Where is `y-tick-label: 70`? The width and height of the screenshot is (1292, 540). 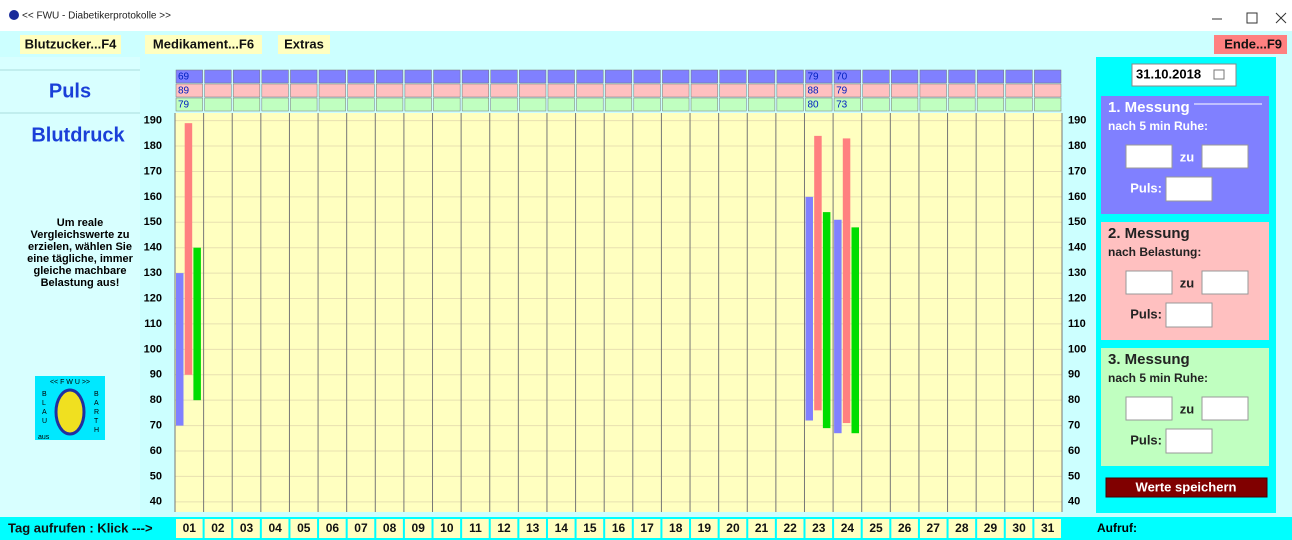
y-tick-label: 70 is located at coordinates (156, 425).